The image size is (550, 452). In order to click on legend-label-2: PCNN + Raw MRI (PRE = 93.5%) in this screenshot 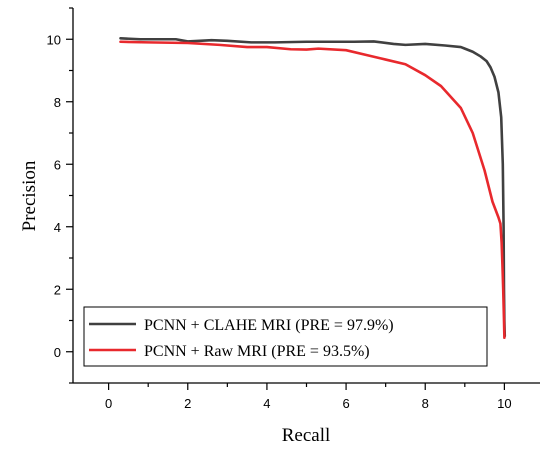, I will do `click(257, 351)`.